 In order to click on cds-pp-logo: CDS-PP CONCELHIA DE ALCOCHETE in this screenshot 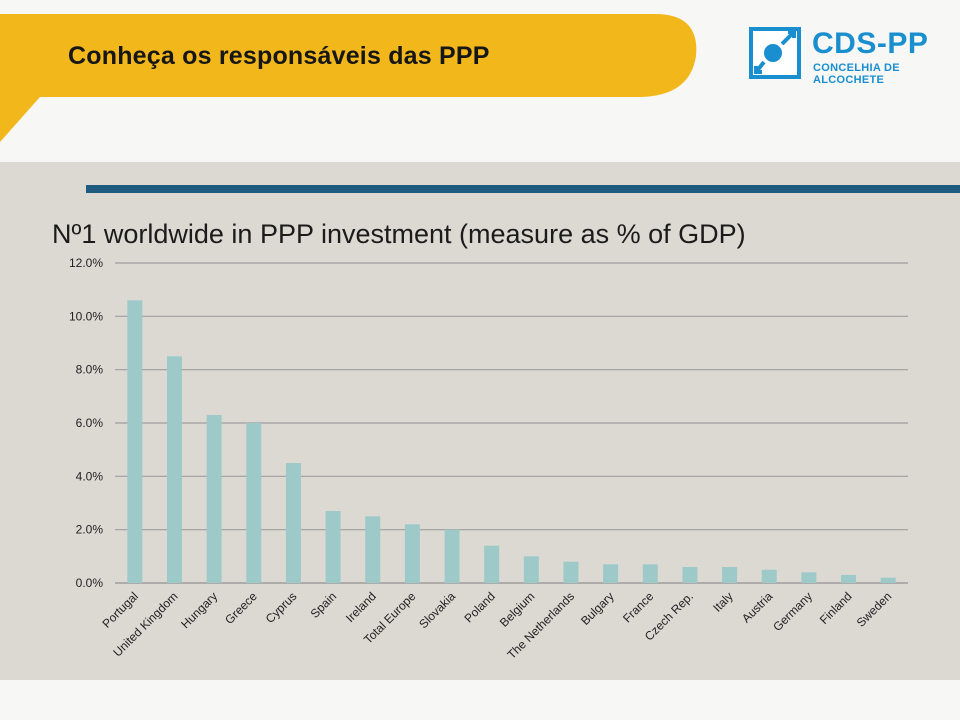, I will do `click(848, 56)`.